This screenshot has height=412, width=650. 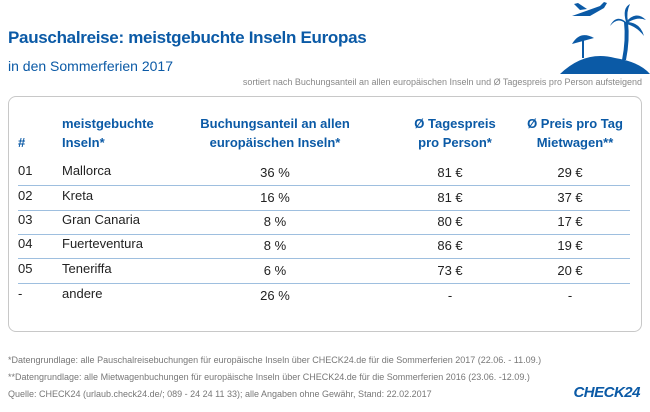 What do you see at coordinates (101, 219) in the screenshot?
I see `table-cell: Gran Canaria` at bounding box center [101, 219].